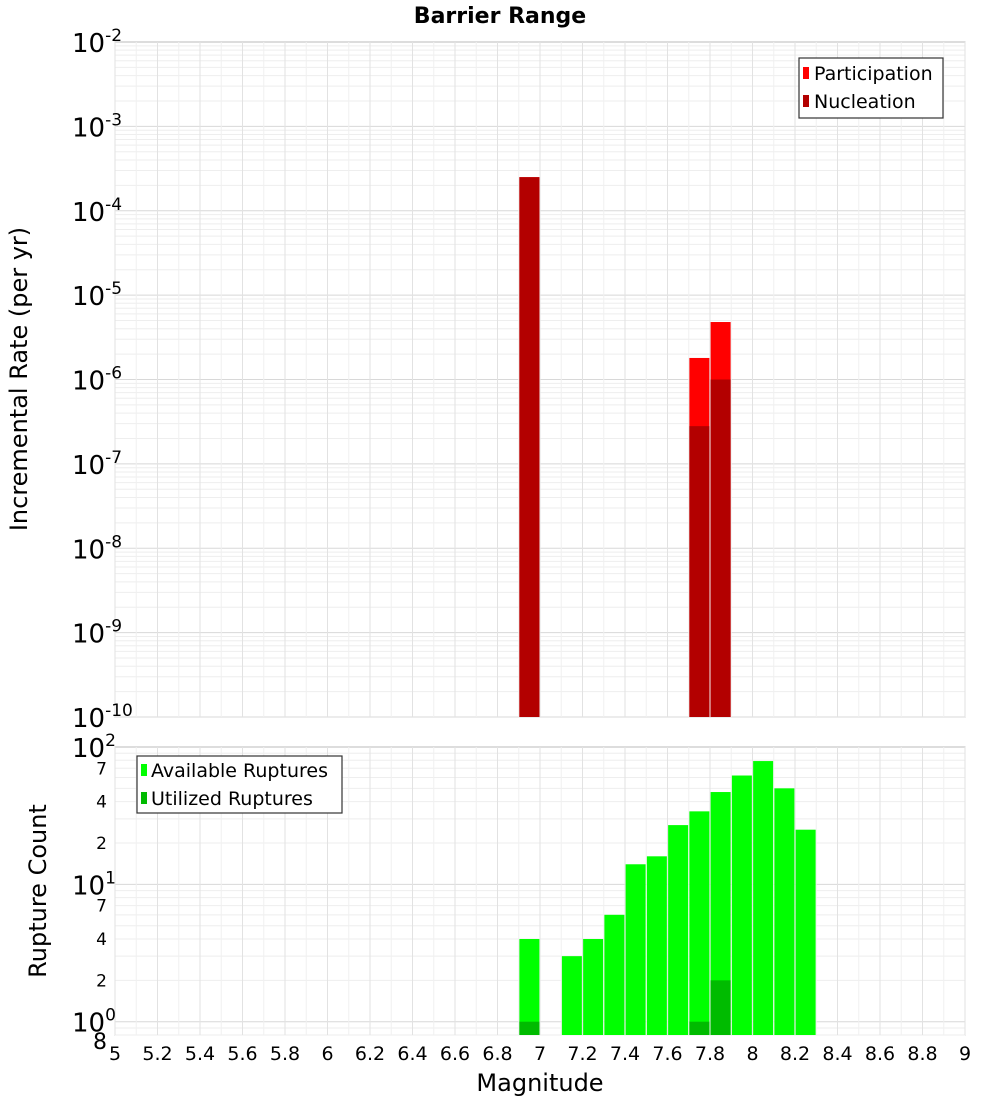  What do you see at coordinates (200, 1054) in the screenshot?
I see `x-tick-label: 5.4` at bounding box center [200, 1054].